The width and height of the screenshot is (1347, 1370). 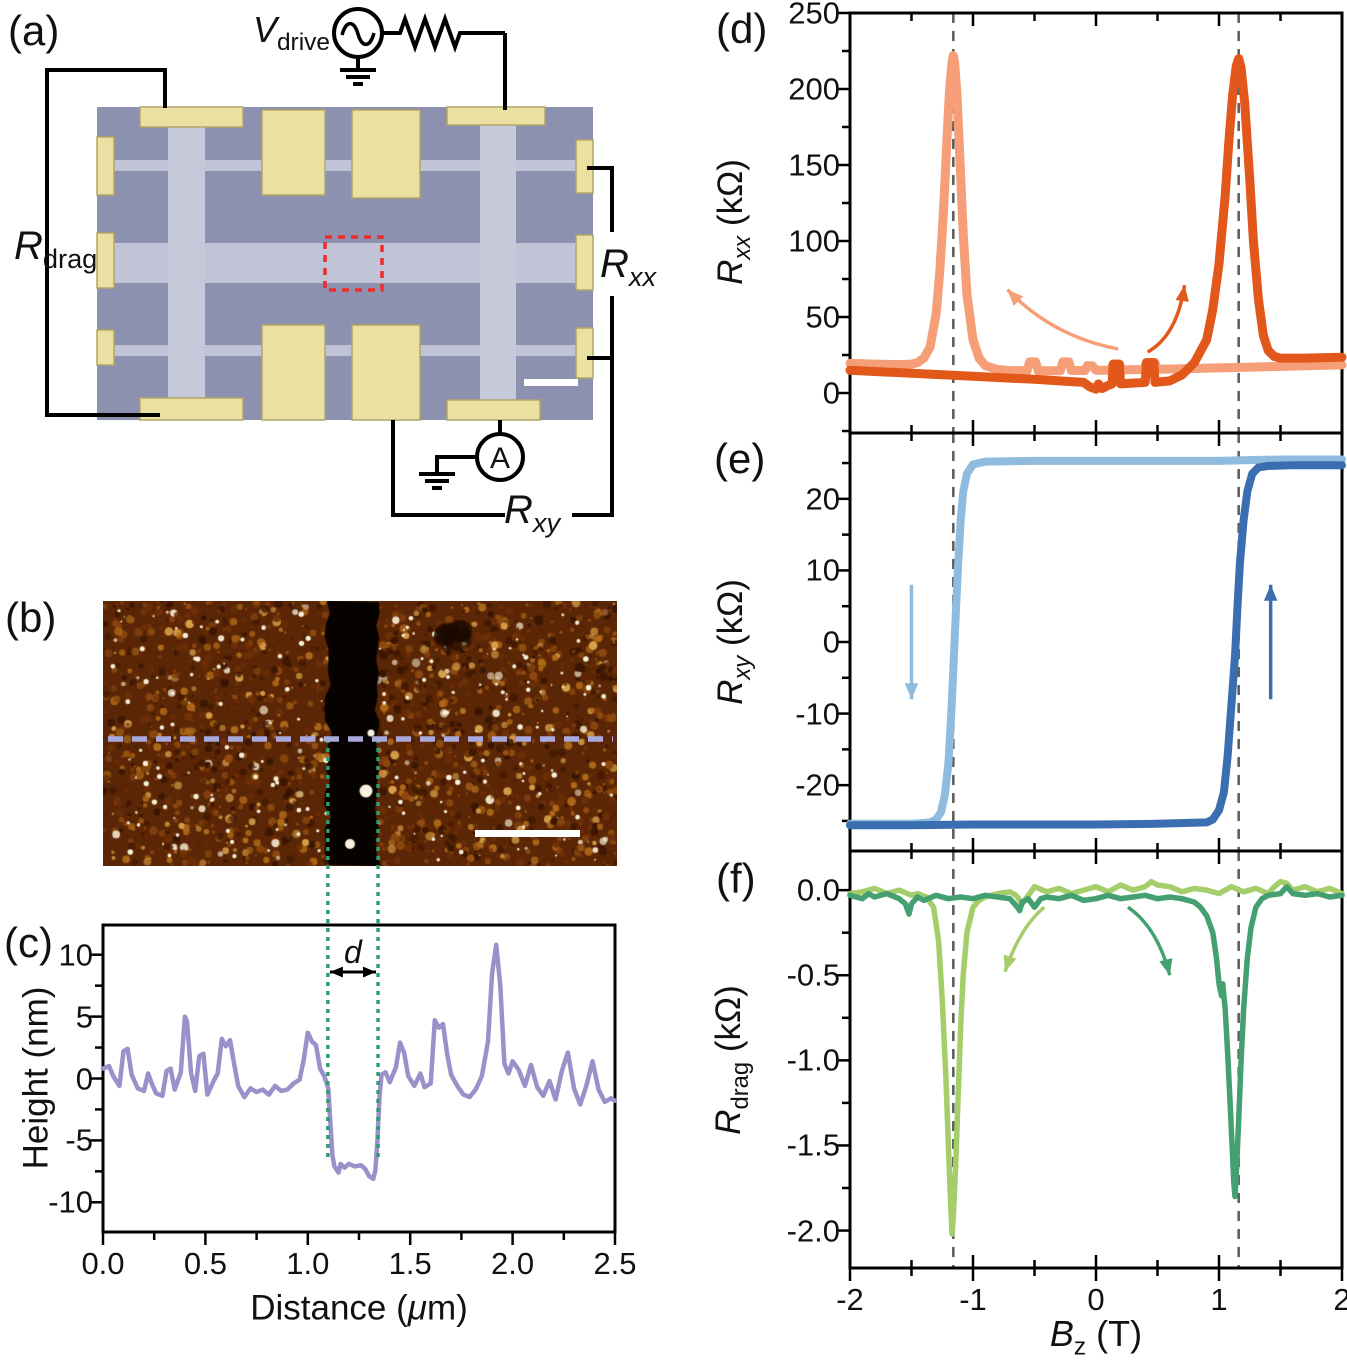 What do you see at coordinates (740, 458) in the screenshot?
I see `panel-e-label: (e)` at bounding box center [740, 458].